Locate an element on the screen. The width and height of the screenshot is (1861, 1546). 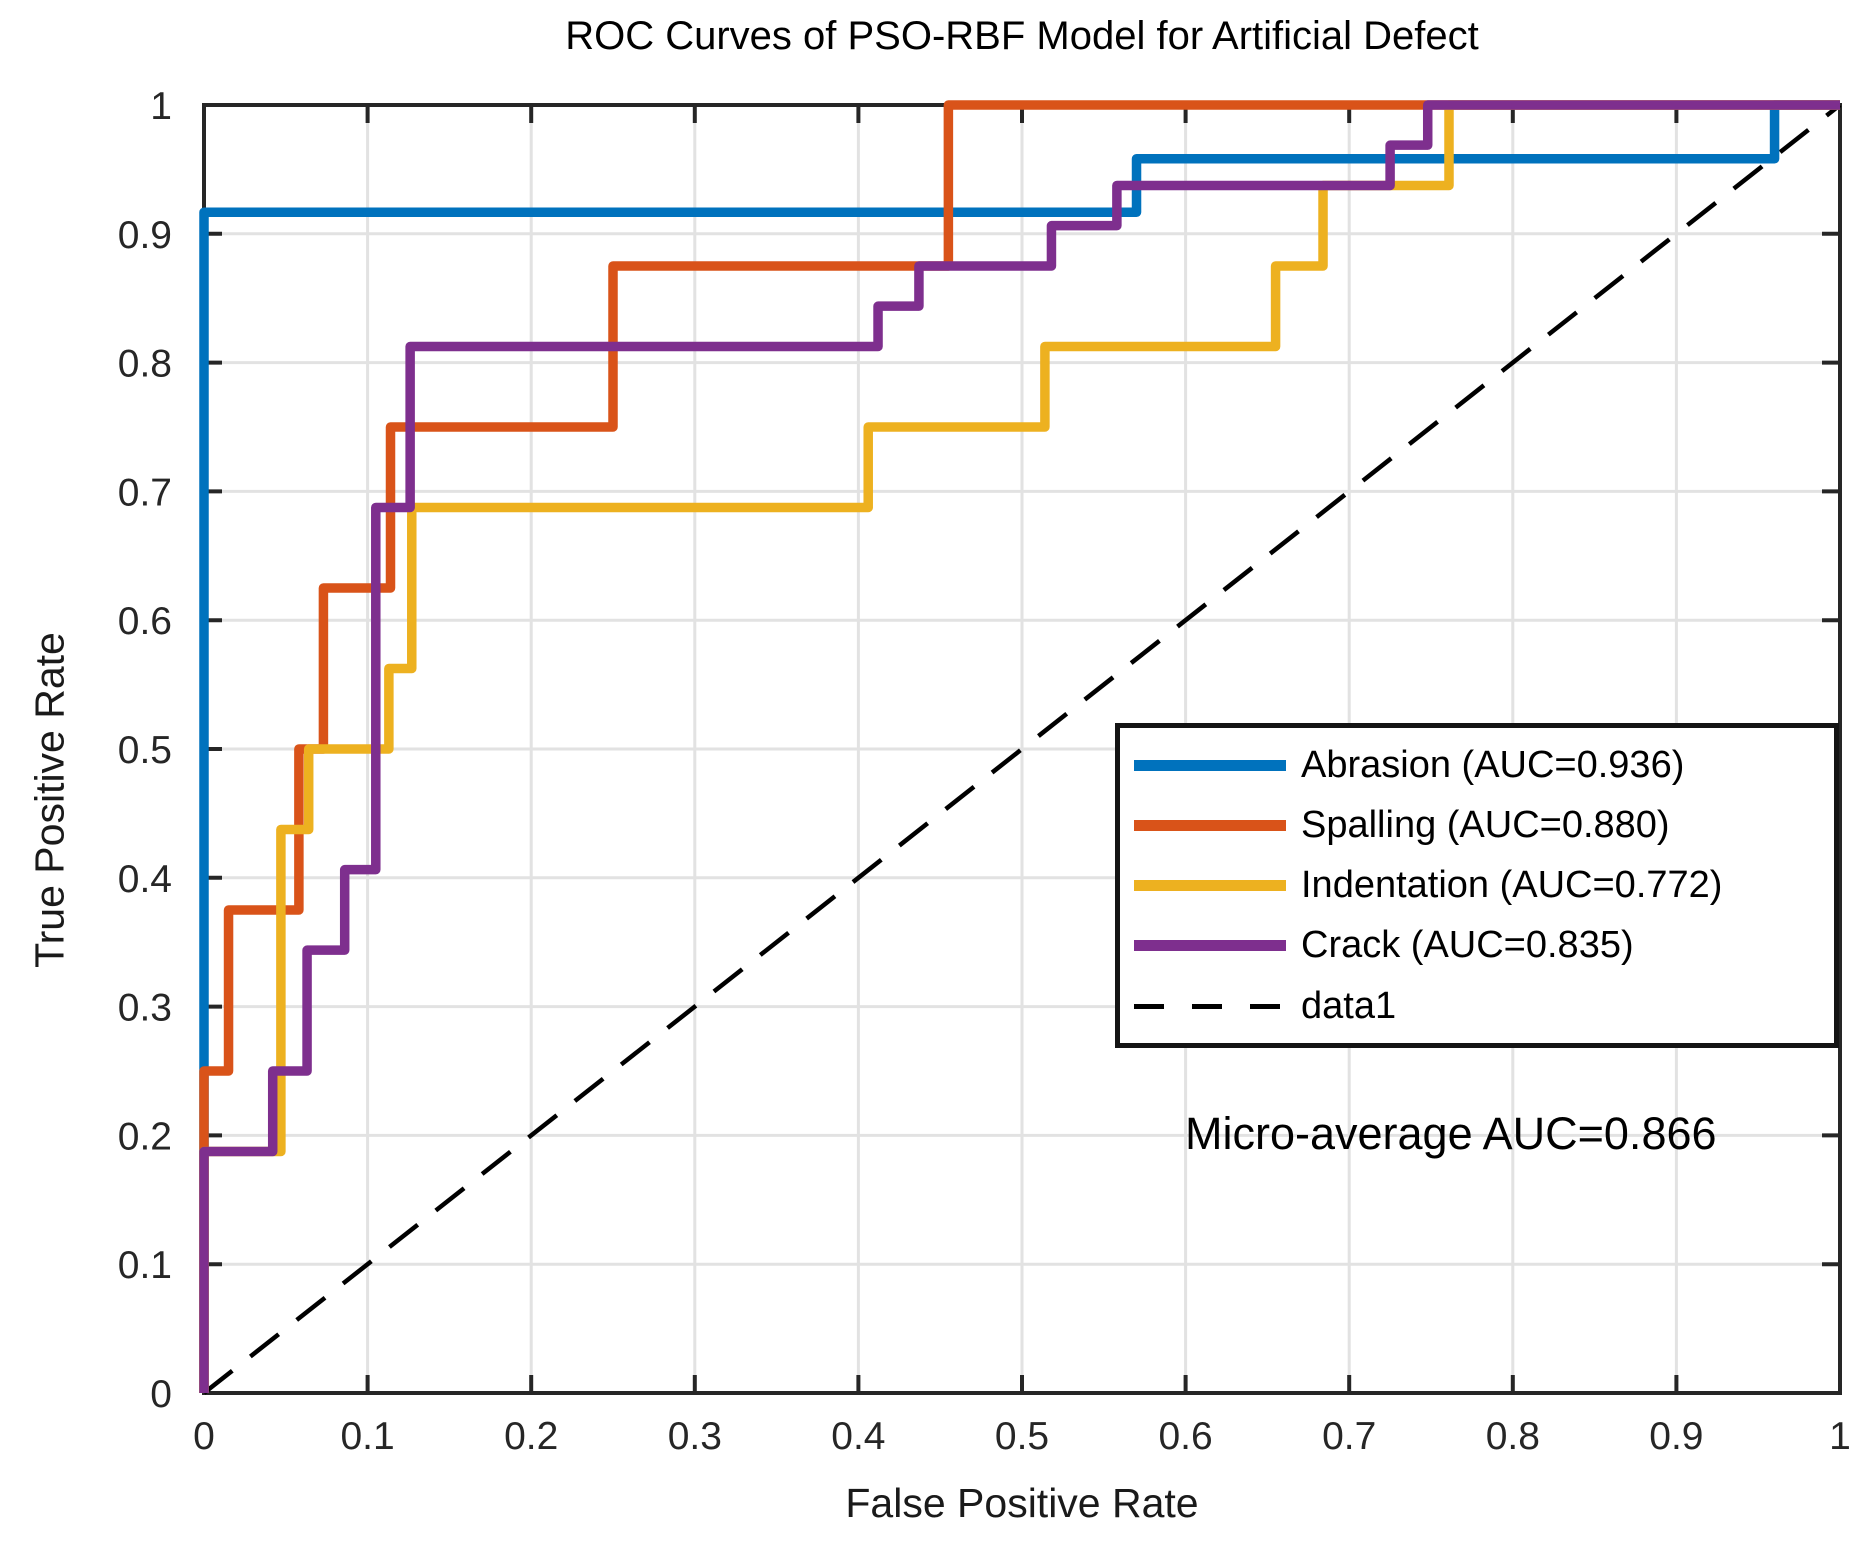
y-tick-label: 0.6 is located at coordinates (145, 621).